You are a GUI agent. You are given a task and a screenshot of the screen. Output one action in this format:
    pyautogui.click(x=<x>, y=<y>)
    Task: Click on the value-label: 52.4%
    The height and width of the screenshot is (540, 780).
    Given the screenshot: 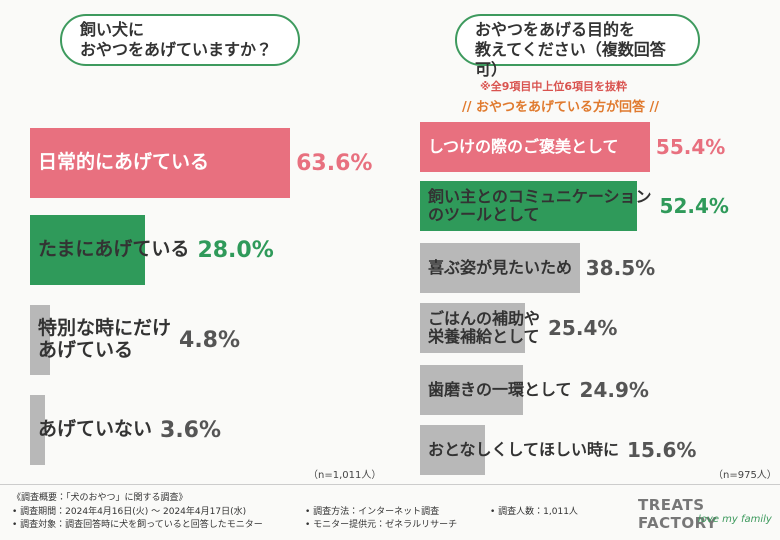 What is the action you would take?
    pyautogui.click(x=694, y=206)
    